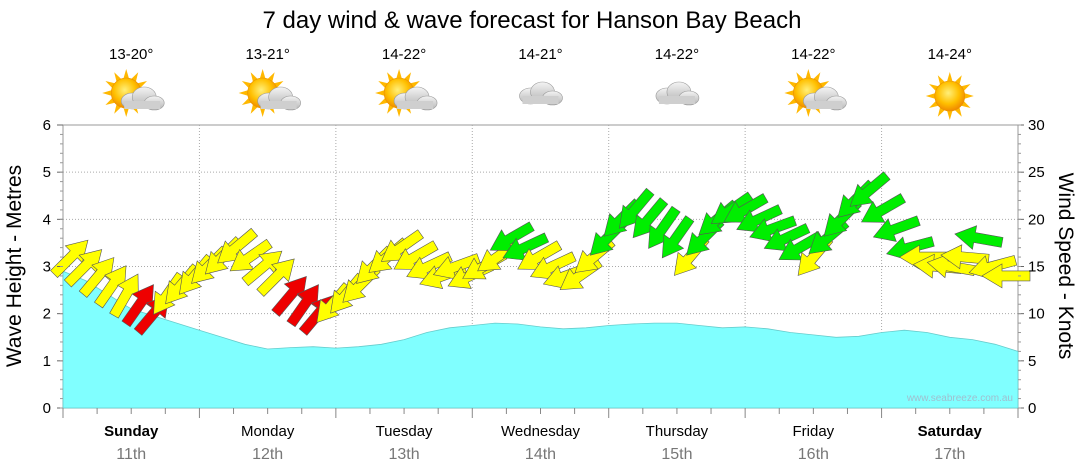  I want to click on y-tick-label-left: 5, so click(47, 172).